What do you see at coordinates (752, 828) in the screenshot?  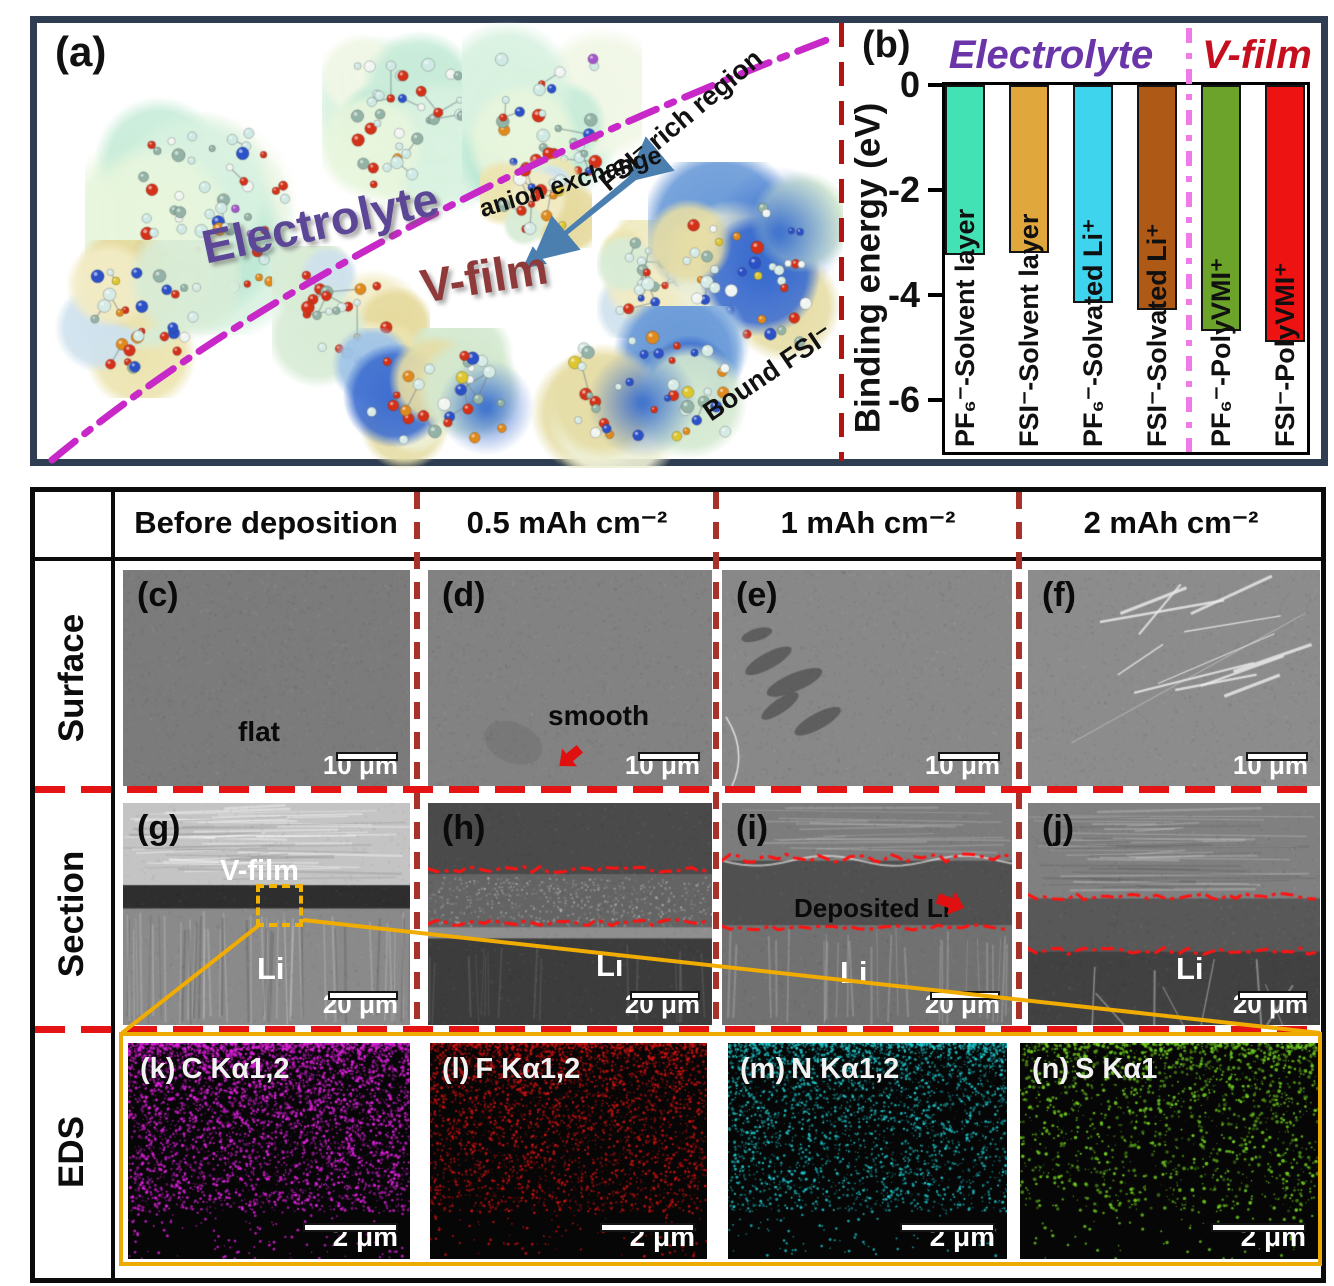 I see `panel-tag: (i)` at bounding box center [752, 828].